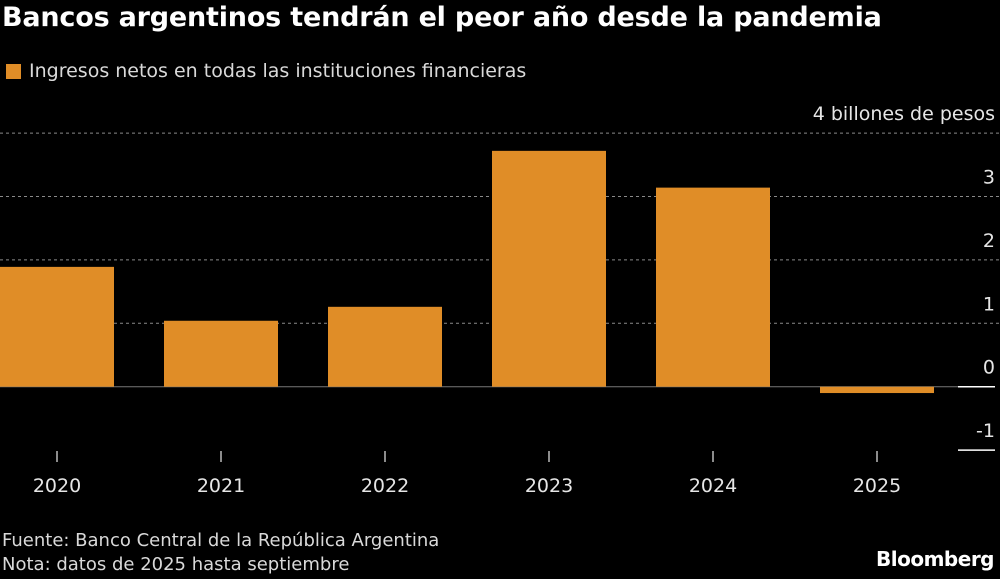  Describe the element at coordinates (935, 559) in the screenshot. I see `bloomberg-logo: Bloomberg` at that location.